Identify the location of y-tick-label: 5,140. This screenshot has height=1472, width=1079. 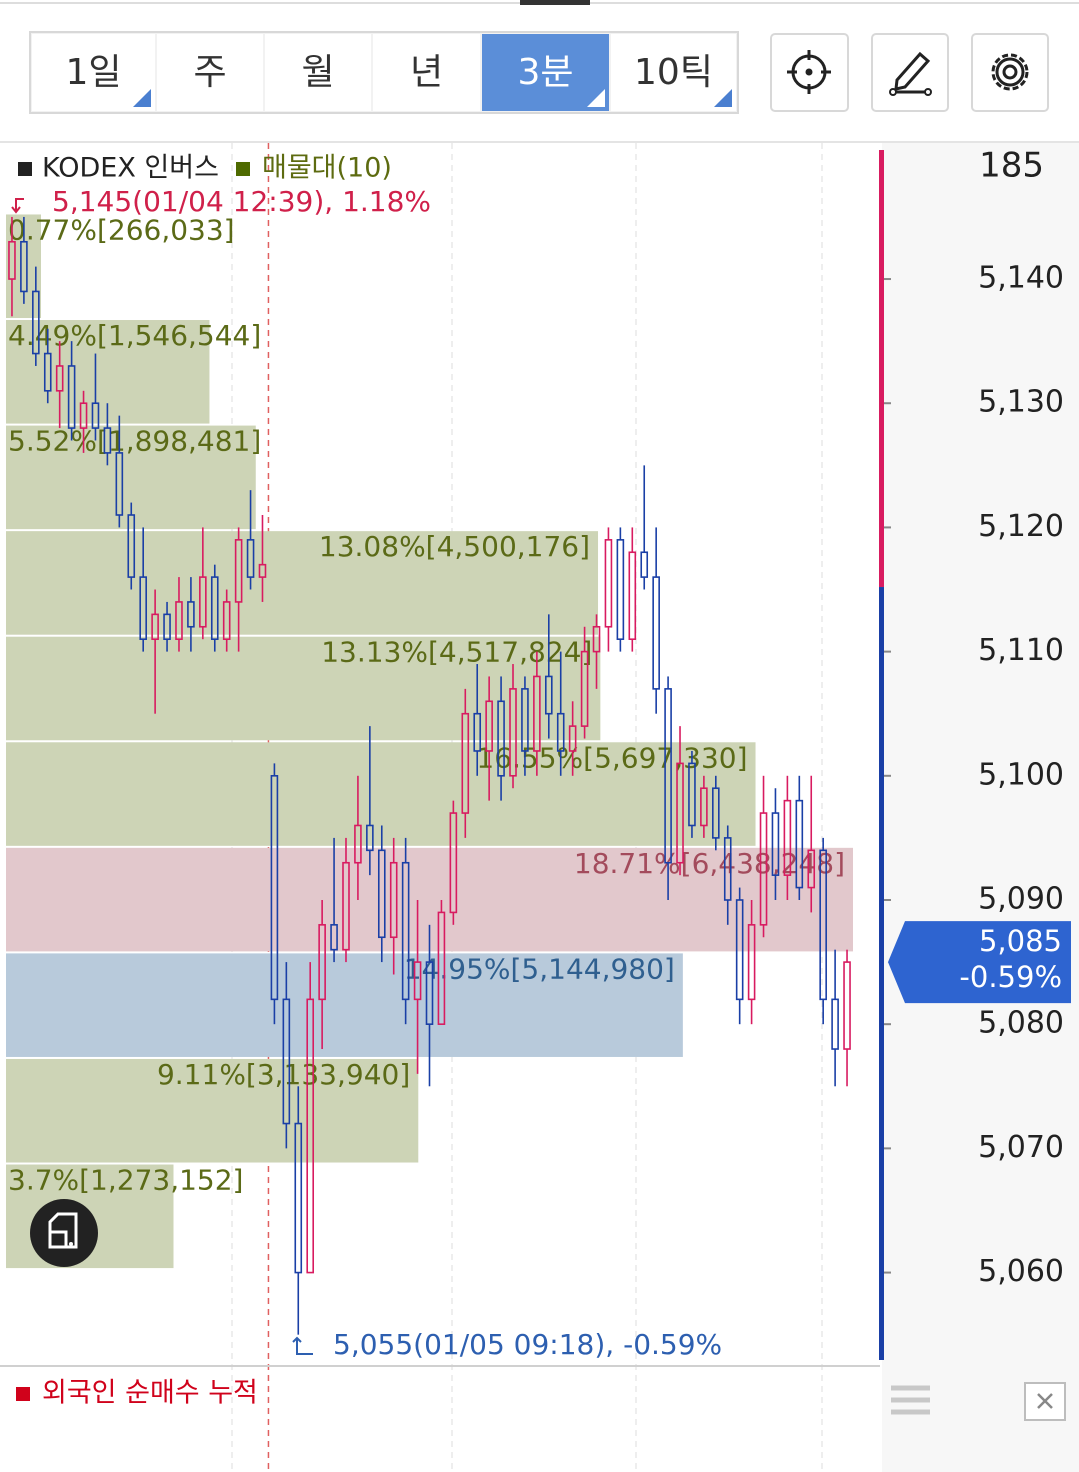
(1021, 278).